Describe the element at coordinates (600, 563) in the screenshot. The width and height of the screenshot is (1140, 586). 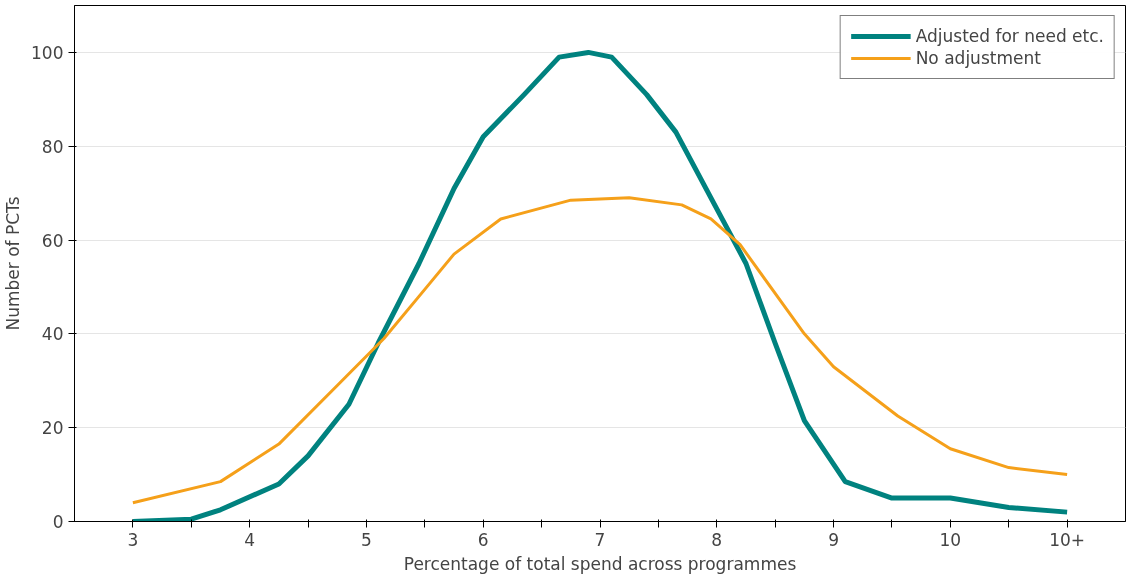
I see `x-axis-title: Percentage of total spend across programmes` at that location.